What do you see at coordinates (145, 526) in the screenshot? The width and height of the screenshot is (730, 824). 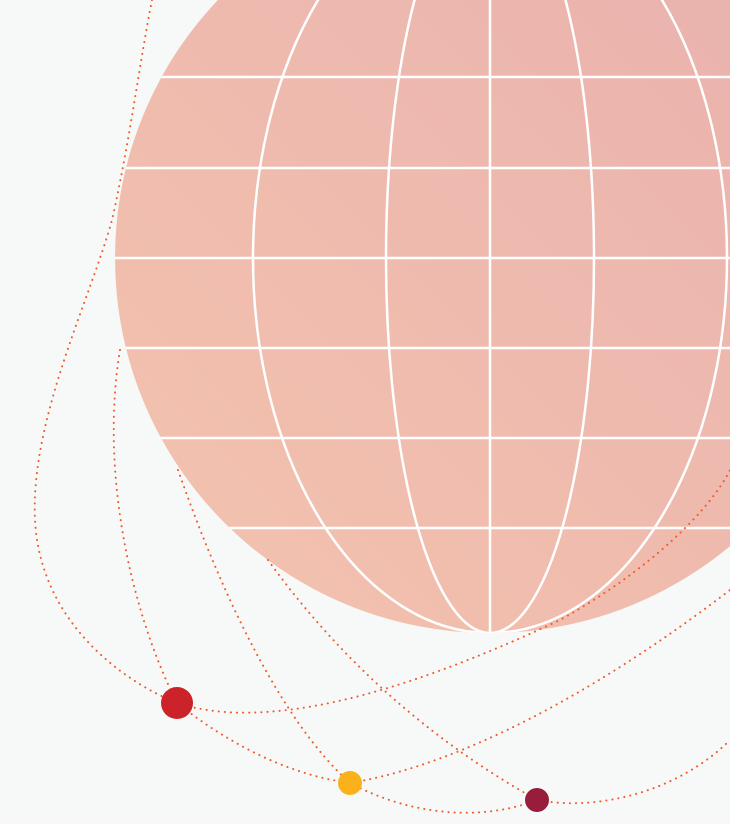 I see `dotted-orbit-path` at bounding box center [145, 526].